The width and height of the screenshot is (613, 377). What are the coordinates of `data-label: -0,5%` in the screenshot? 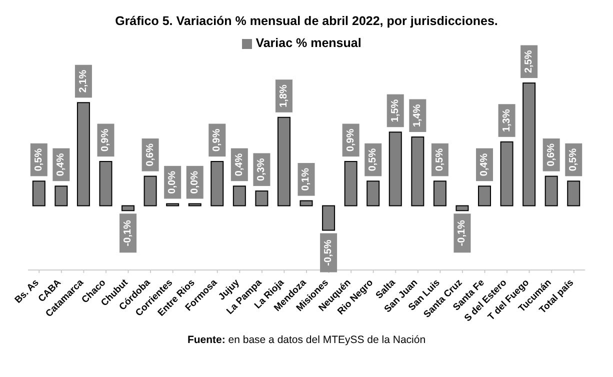 It's located at (328, 253).